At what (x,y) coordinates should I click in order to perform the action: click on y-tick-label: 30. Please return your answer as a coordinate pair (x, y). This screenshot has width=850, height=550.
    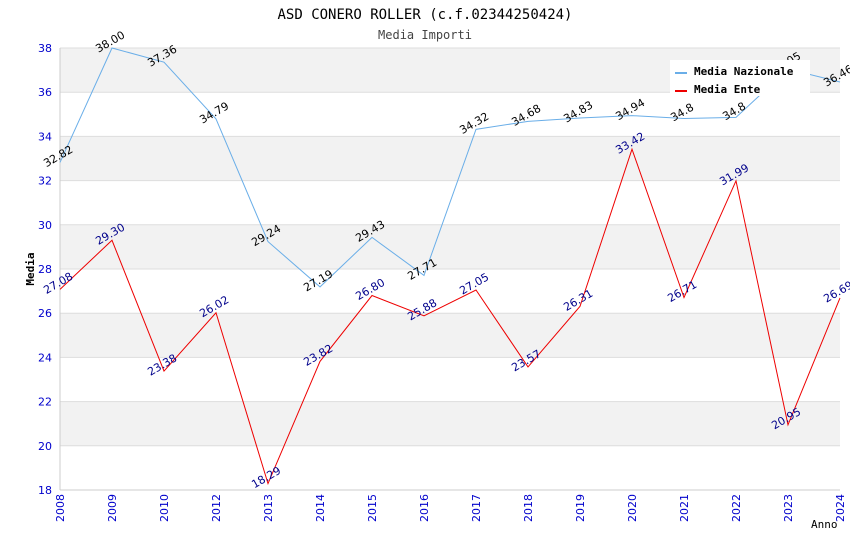
    Looking at the image, I should click on (45, 225).